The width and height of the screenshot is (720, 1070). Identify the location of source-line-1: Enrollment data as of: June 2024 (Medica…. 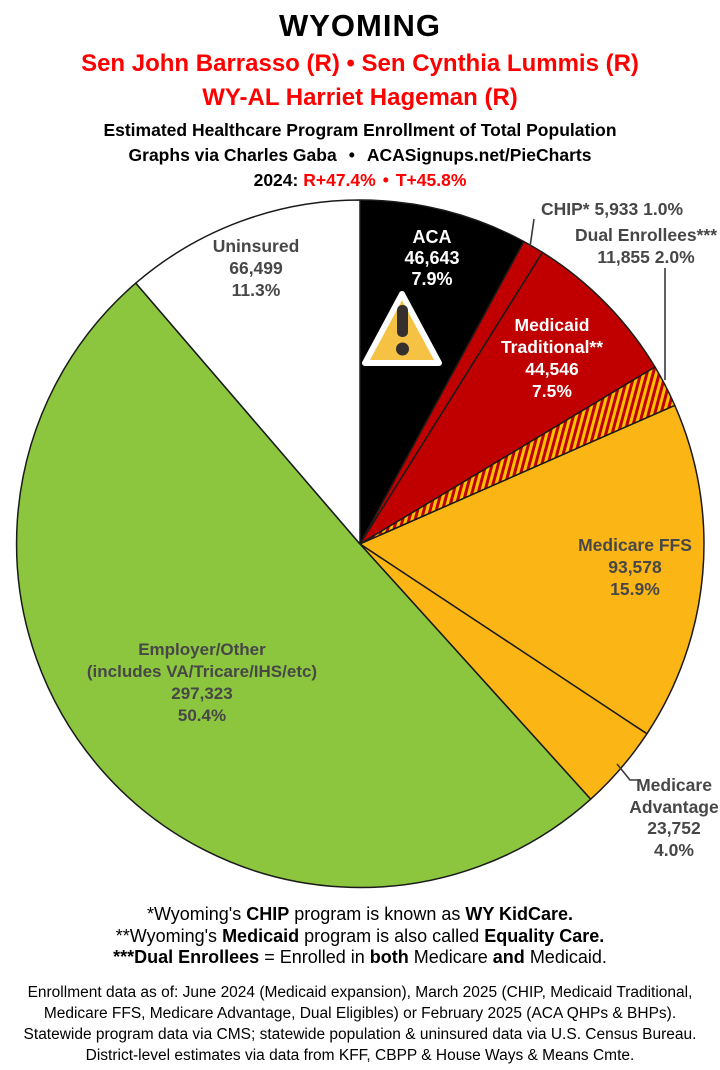
(360, 992).